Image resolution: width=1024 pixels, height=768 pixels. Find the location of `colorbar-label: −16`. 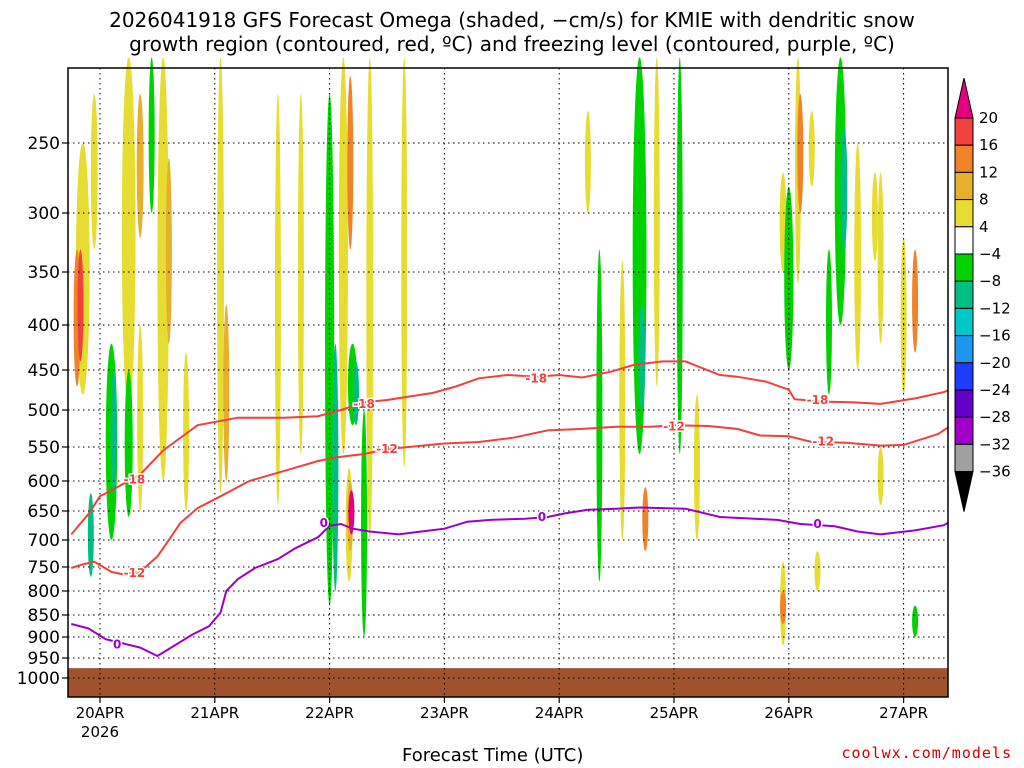

colorbar-label: −16 is located at coordinates (995, 336).